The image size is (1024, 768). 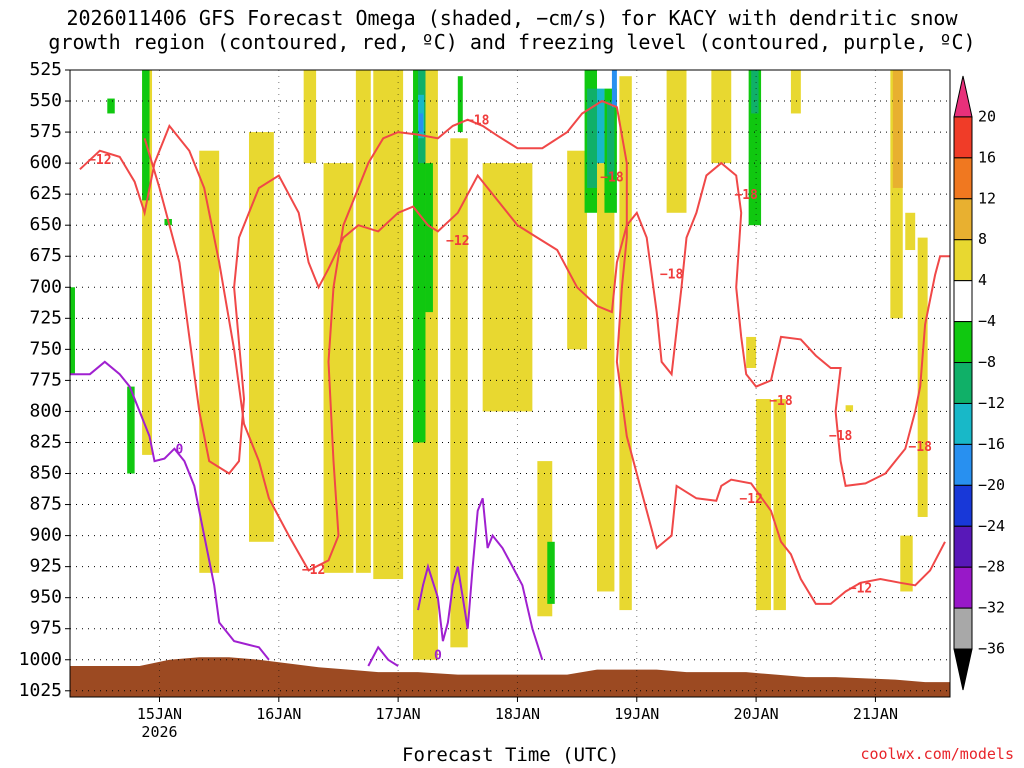 What do you see at coordinates (982, 239) in the screenshot?
I see `colorbar-label: 8` at bounding box center [982, 239].